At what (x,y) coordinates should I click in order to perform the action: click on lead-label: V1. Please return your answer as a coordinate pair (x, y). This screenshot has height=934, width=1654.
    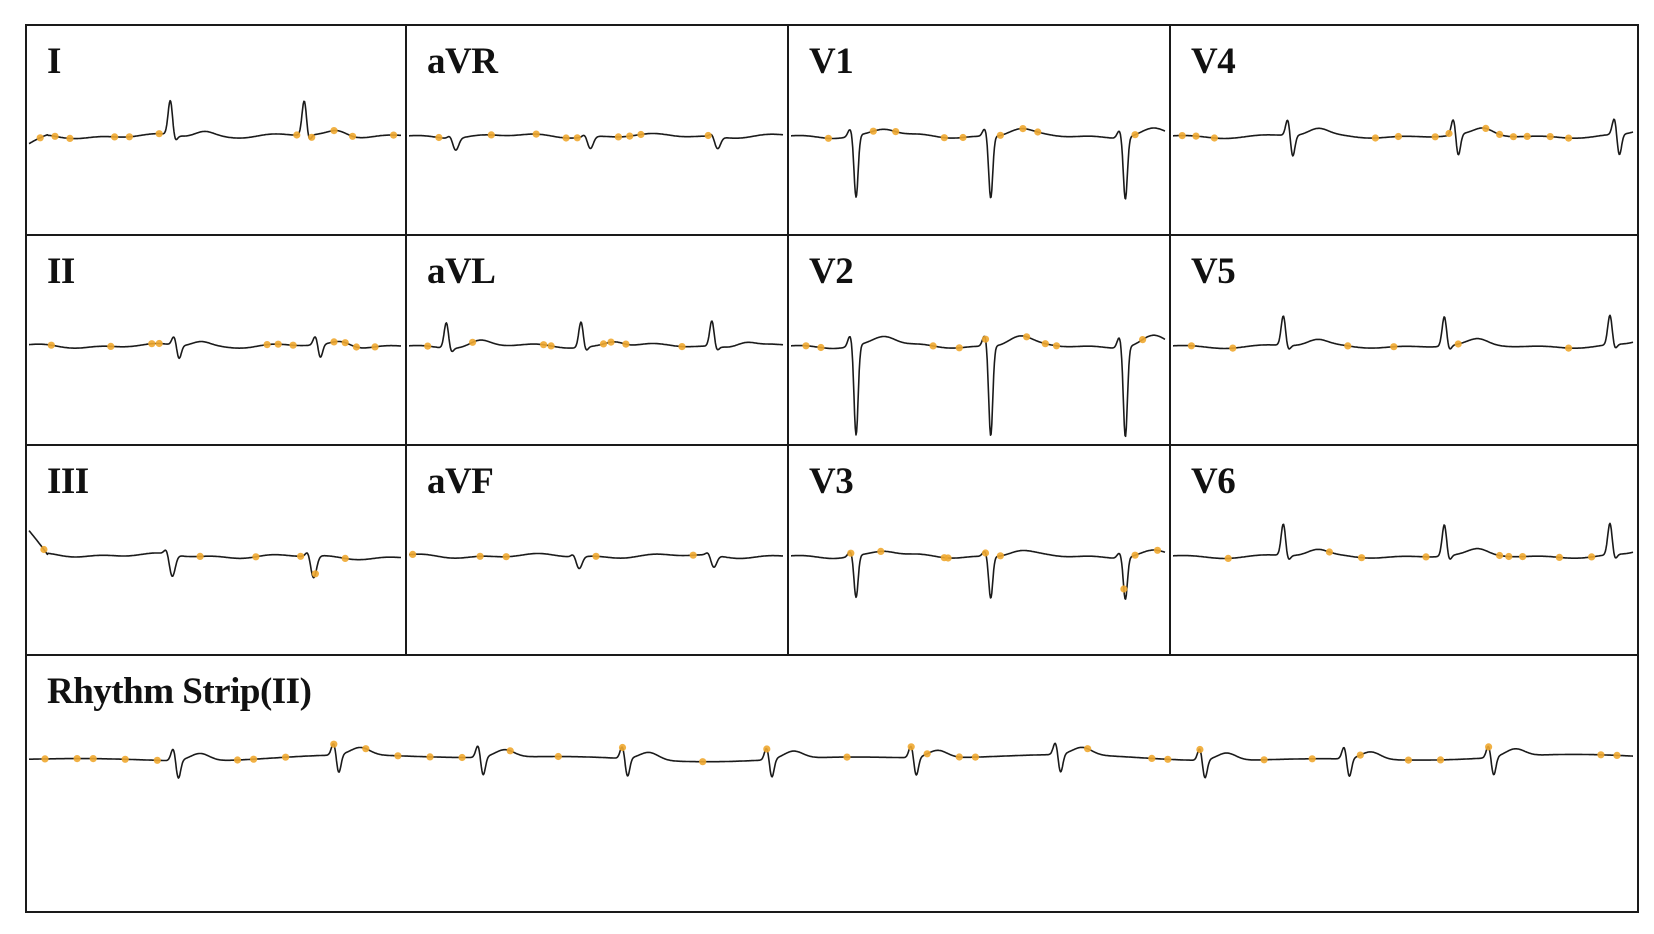
    Looking at the image, I should click on (831, 61).